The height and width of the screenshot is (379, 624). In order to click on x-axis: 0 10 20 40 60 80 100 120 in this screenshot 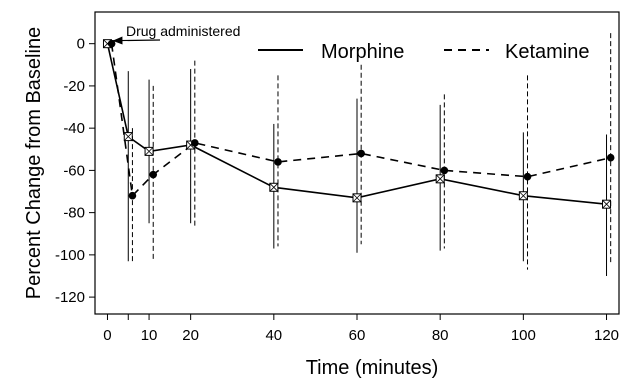, I will do `click(361, 329)`.